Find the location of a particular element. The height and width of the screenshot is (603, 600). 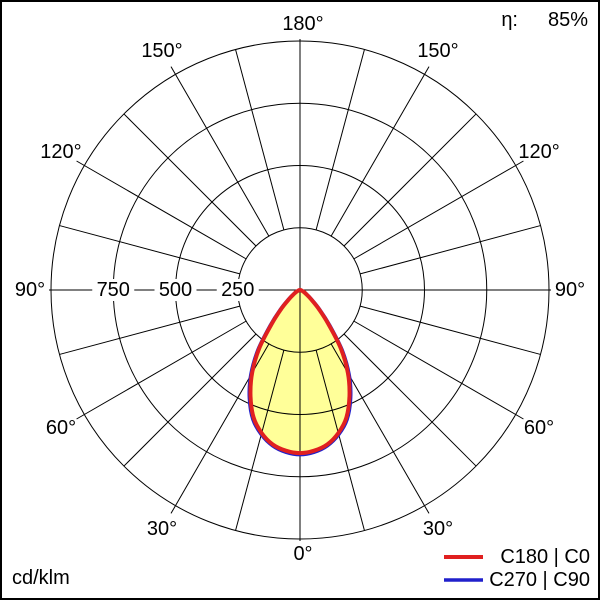

ring-label-layer: 250 500 750 is located at coordinates (175, 290).